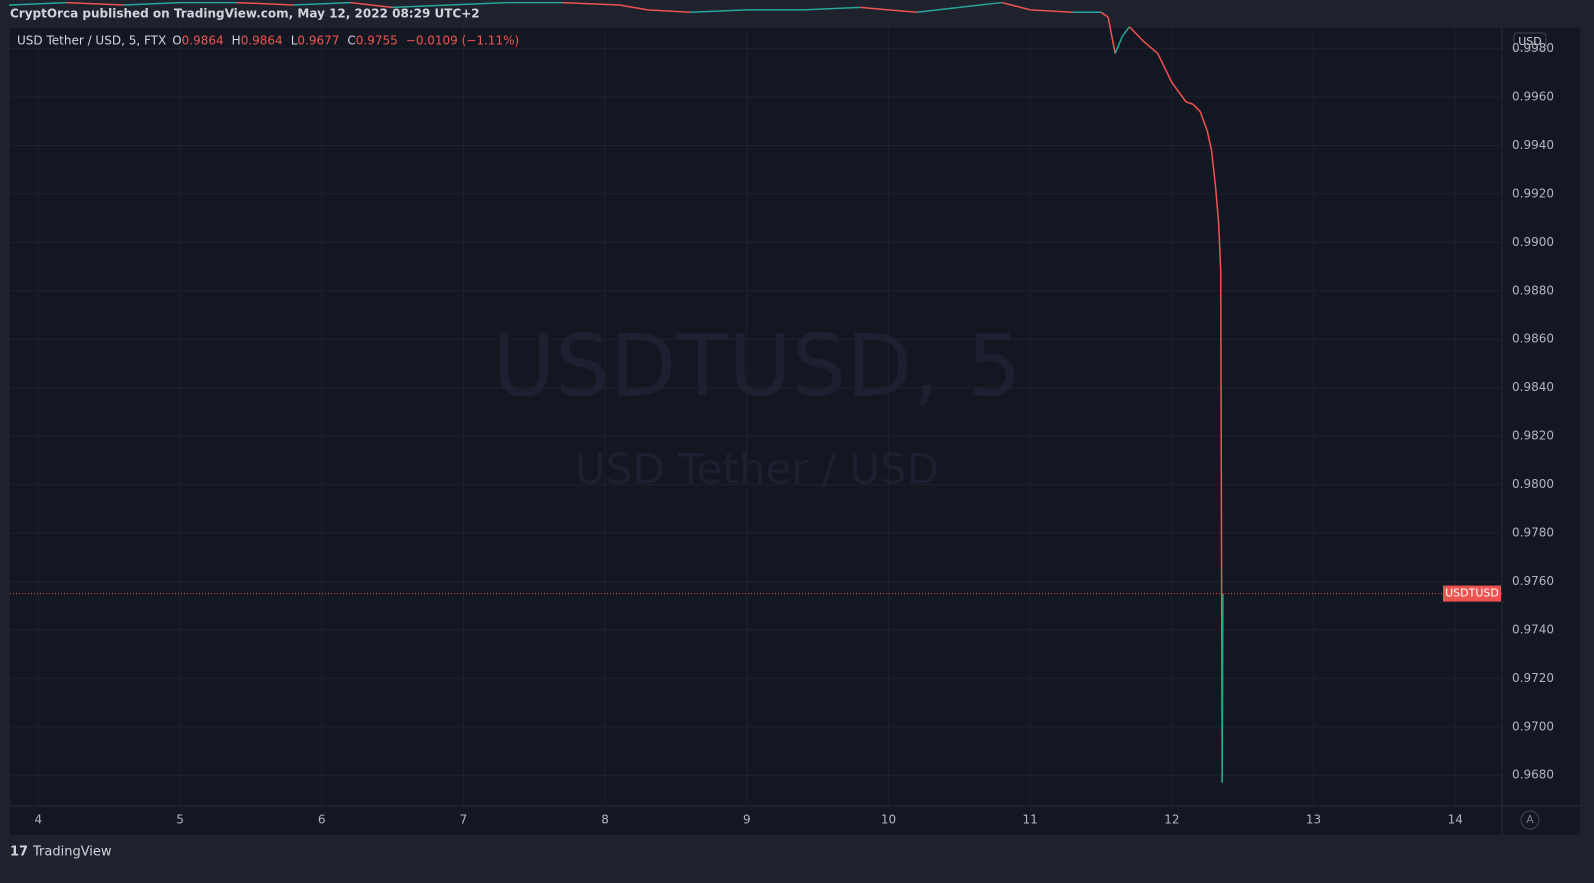 This screenshot has width=1594, height=883. Describe the element at coordinates (39, 820) in the screenshot. I see `x-tick-label: 4` at that location.